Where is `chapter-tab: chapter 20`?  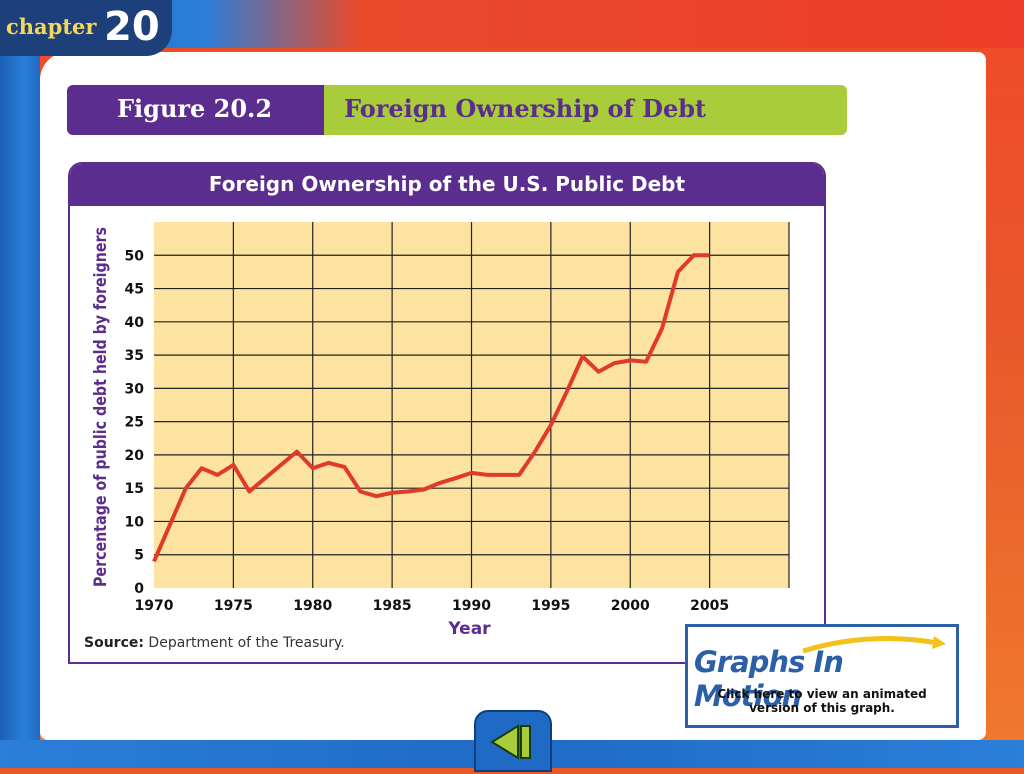 chapter-tab: chapter 20 is located at coordinates (86, 28).